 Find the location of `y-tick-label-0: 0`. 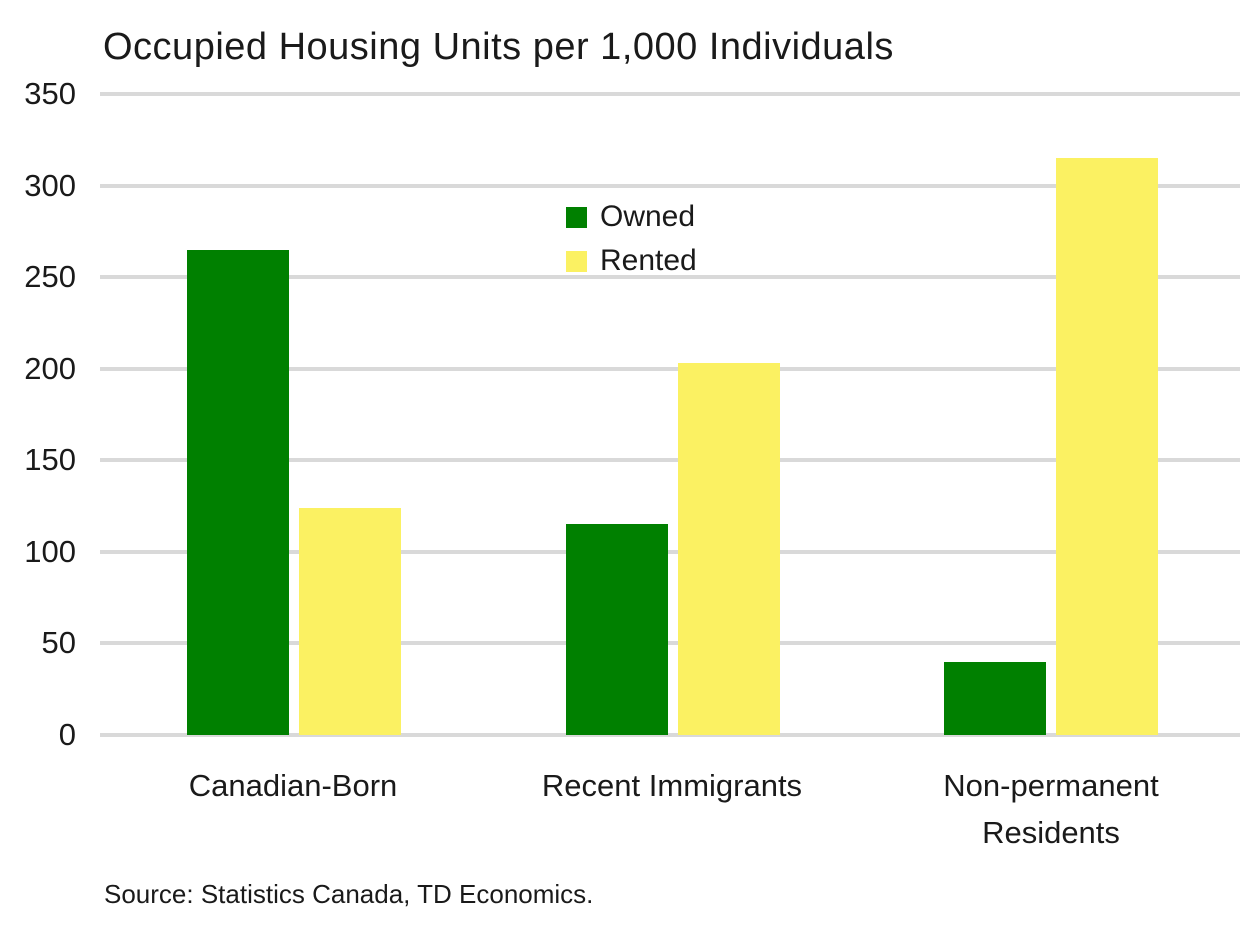

y-tick-label-0: 0 is located at coordinates (67, 734).